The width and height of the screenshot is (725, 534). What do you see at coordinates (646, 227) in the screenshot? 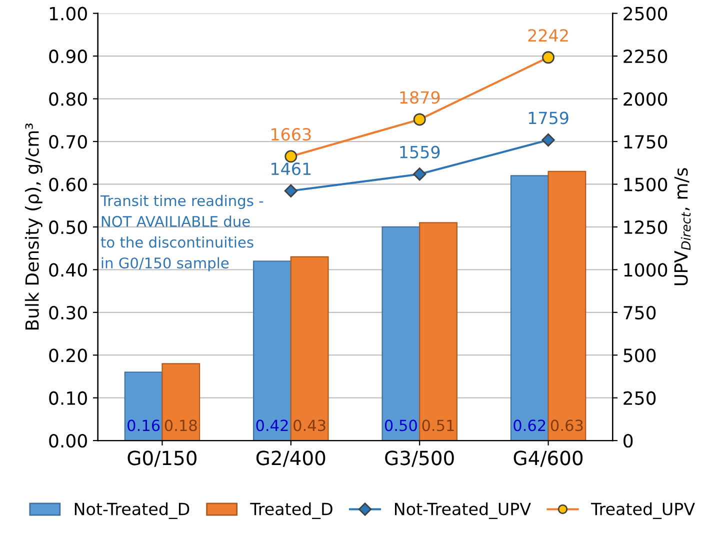
I see `y2-tick-label: 1250` at bounding box center [646, 227].